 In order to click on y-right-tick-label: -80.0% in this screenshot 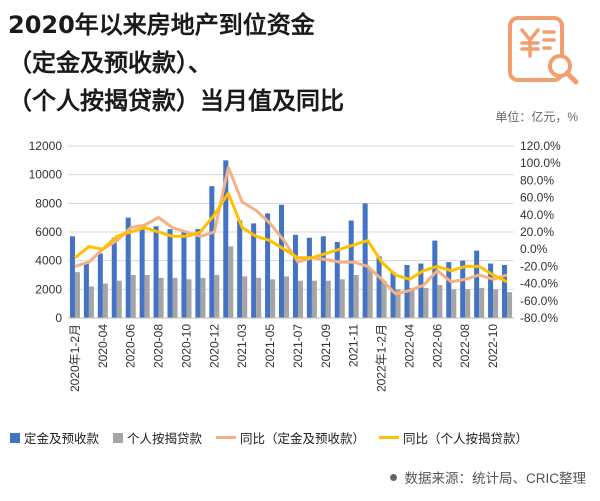, I will do `click(539, 318)`.